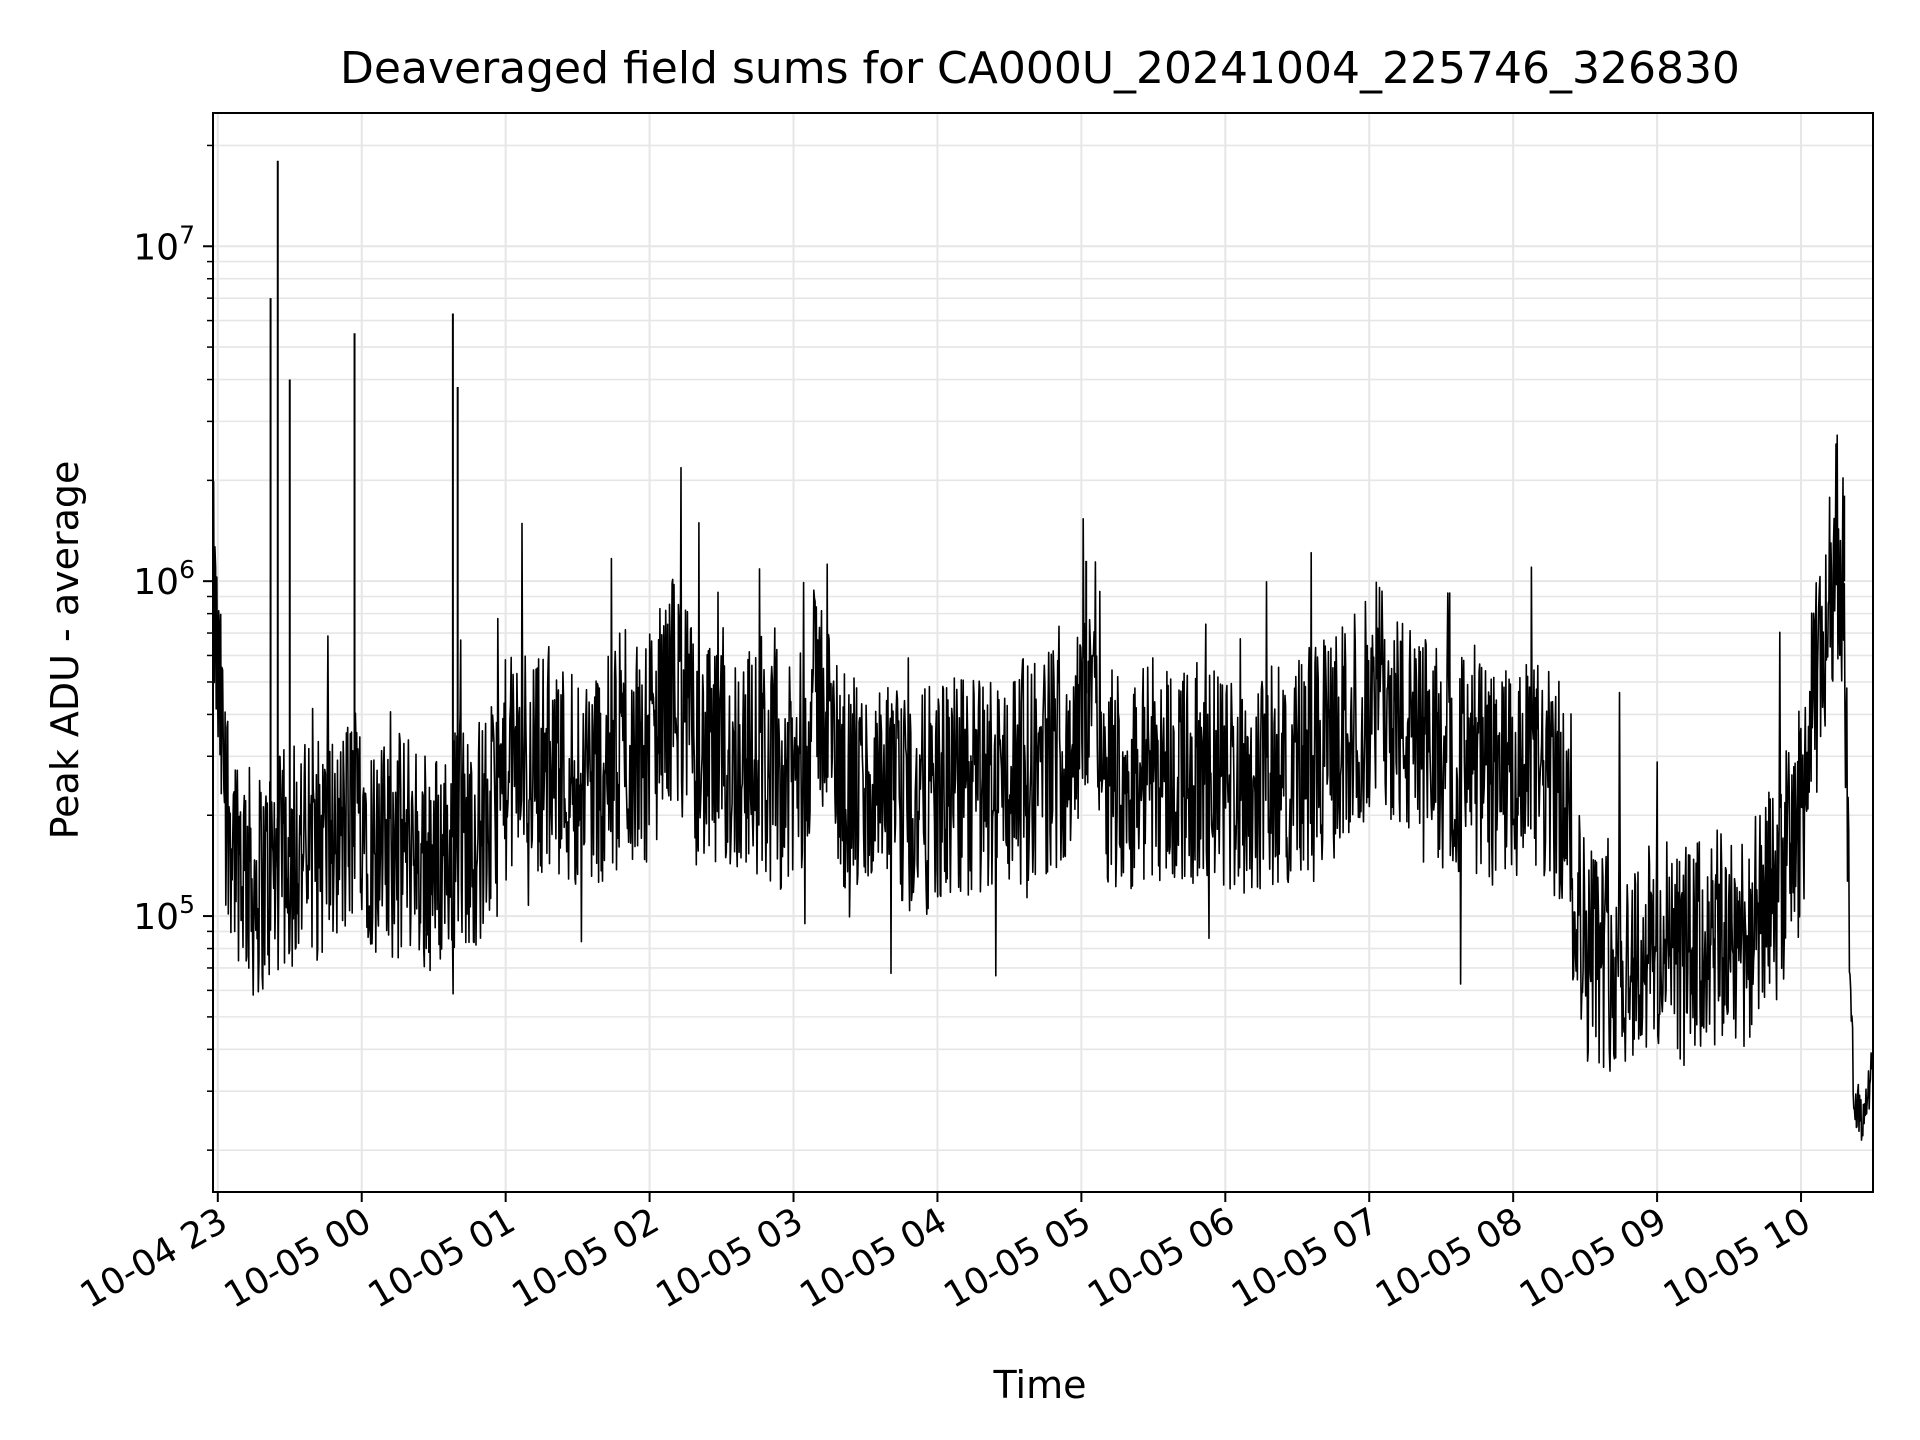 The height and width of the screenshot is (1440, 1920). What do you see at coordinates (65, 650) in the screenshot?
I see `y-axis-label: Peak ADU - average` at bounding box center [65, 650].